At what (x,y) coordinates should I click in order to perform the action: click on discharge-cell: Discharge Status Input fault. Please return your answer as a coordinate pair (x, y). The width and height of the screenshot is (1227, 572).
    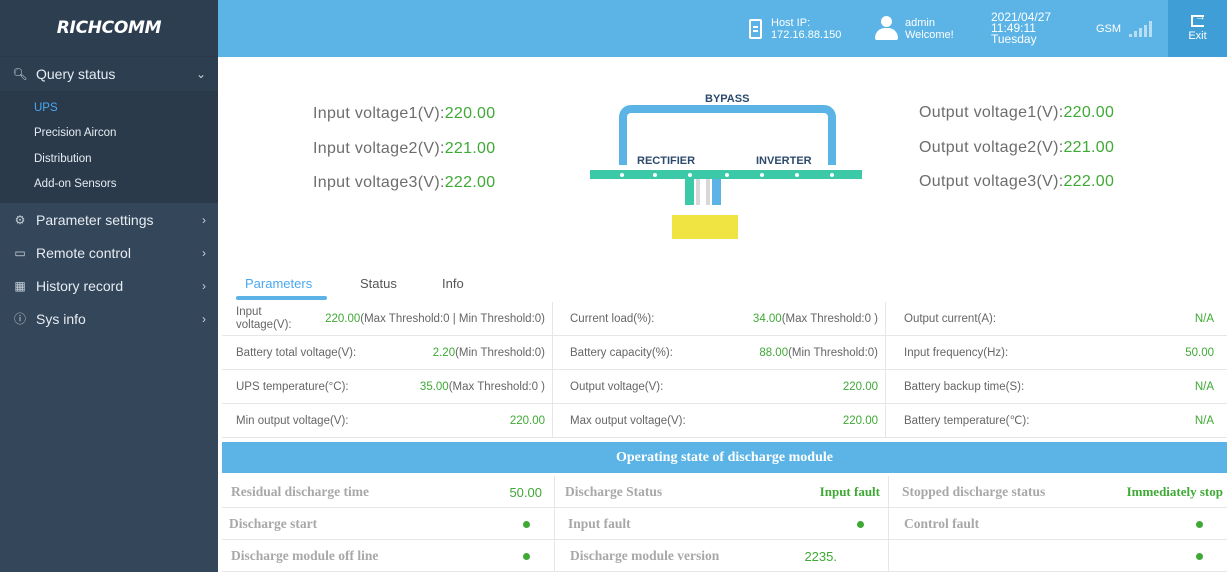
    Looking at the image, I should click on (722, 492).